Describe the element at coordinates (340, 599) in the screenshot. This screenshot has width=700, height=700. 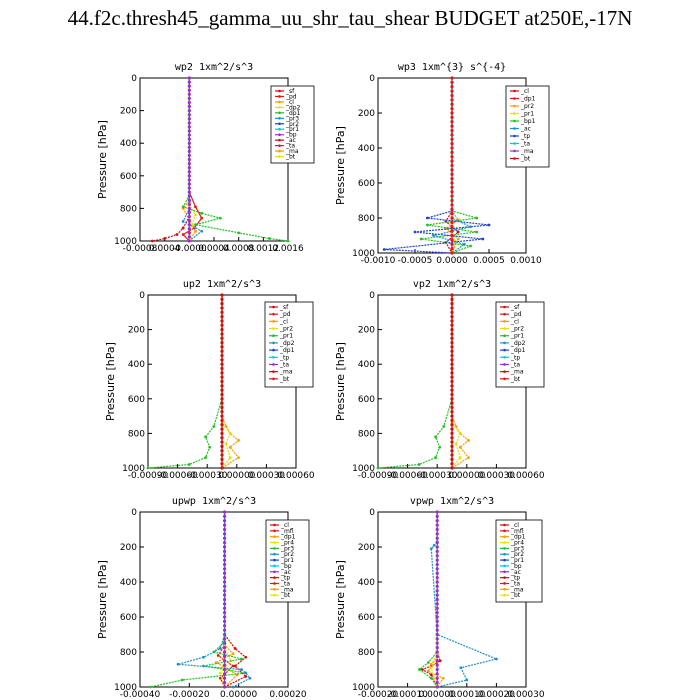
I see `y-axis-label: Pressure [hPa]` at that location.